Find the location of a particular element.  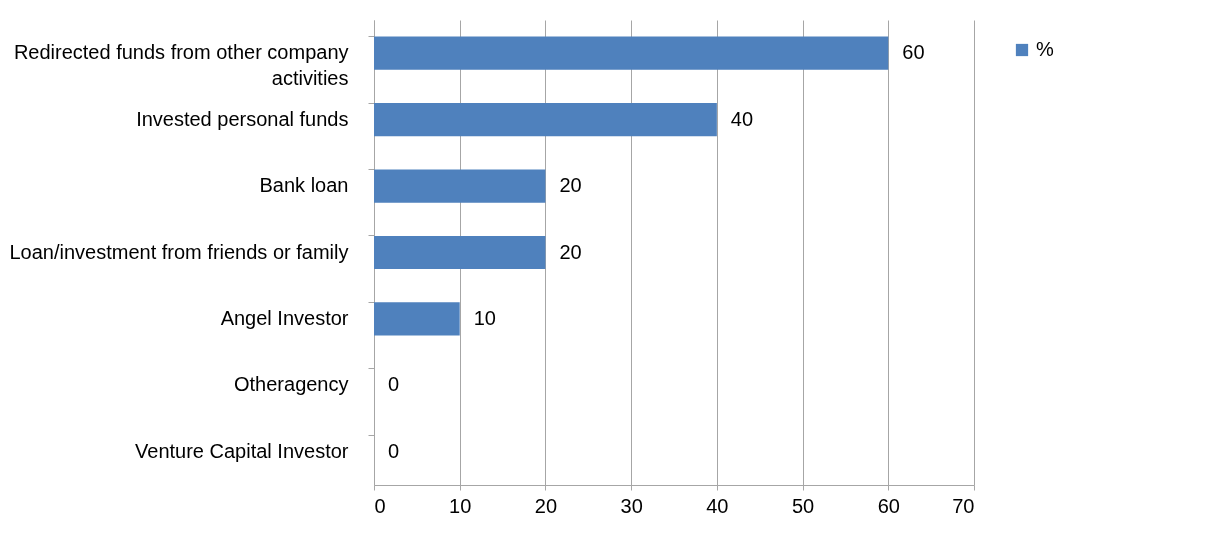

x-tick-label: 50 is located at coordinates (803, 505).